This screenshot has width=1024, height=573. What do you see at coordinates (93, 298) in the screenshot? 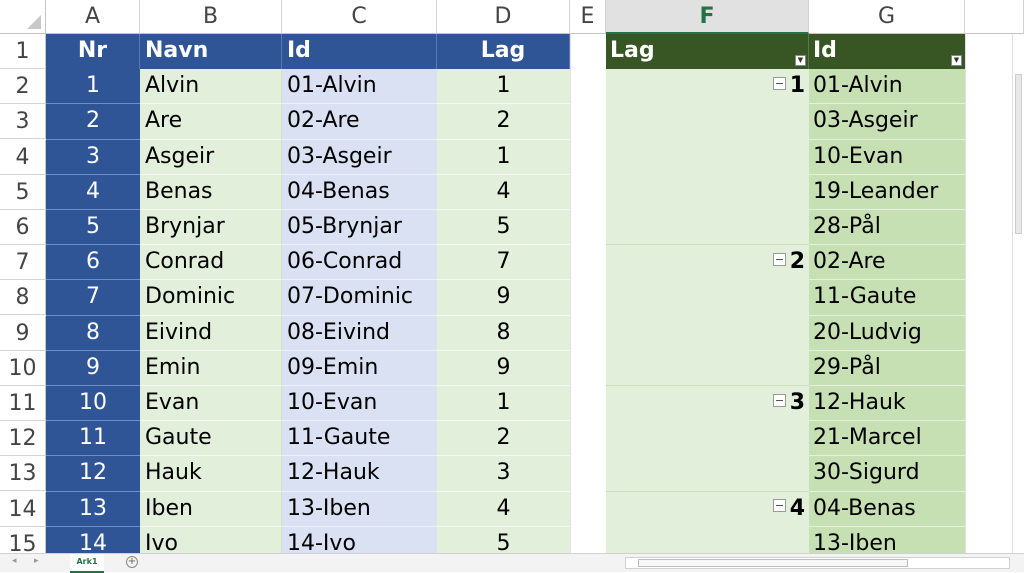
I see `table-cell-nr: 7` at bounding box center [93, 298].